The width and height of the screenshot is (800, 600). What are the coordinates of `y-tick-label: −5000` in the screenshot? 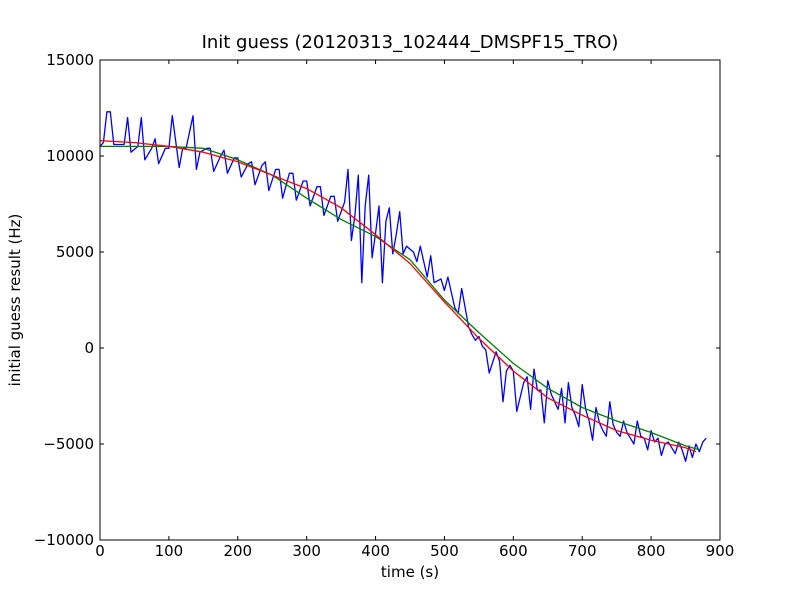 It's located at (68, 444).